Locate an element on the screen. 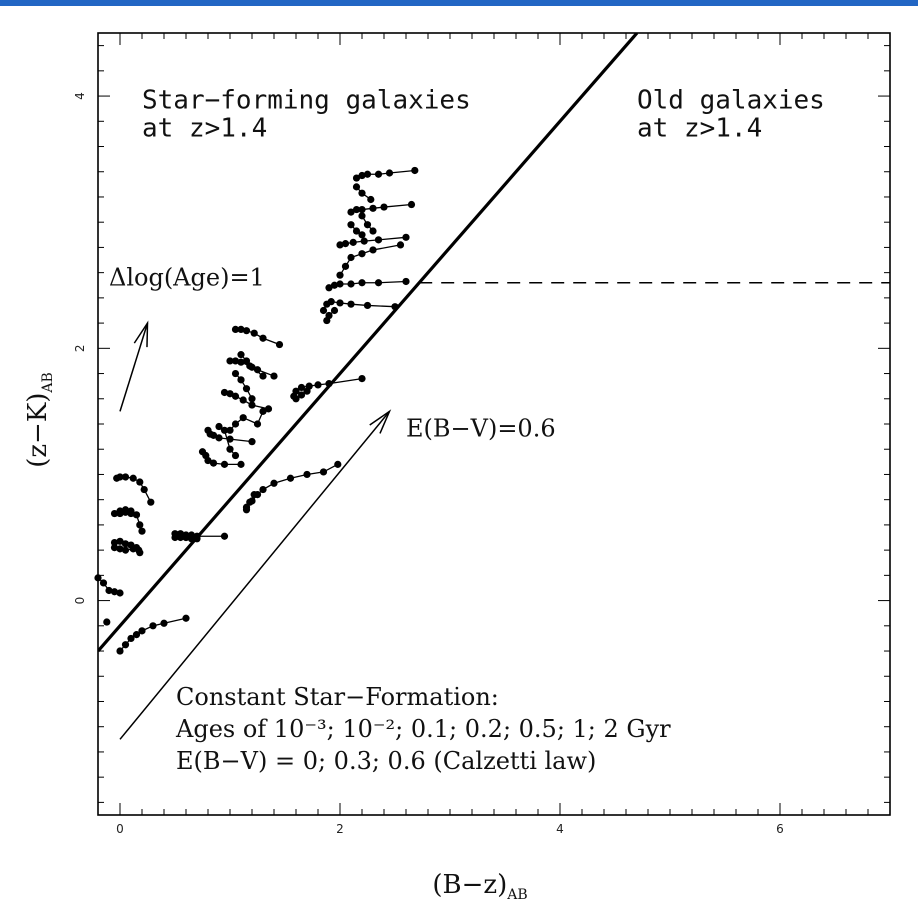 The width and height of the screenshot is (918, 912). x-tick-label: 6 is located at coordinates (780, 829).